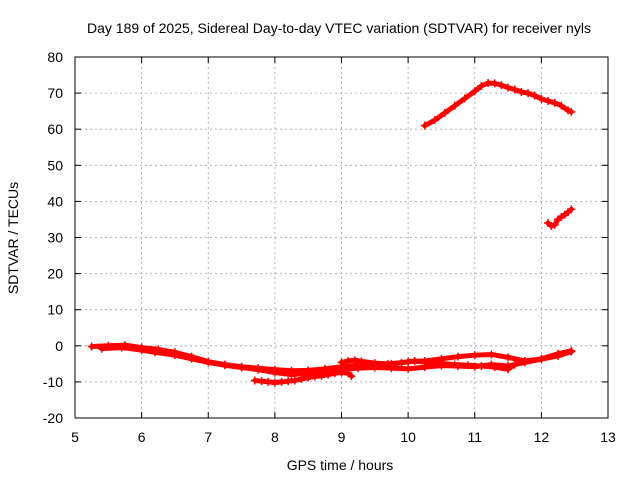 The width and height of the screenshot is (640, 480). What do you see at coordinates (55, 310) in the screenshot?
I see `y-tick-label: 10` at bounding box center [55, 310].